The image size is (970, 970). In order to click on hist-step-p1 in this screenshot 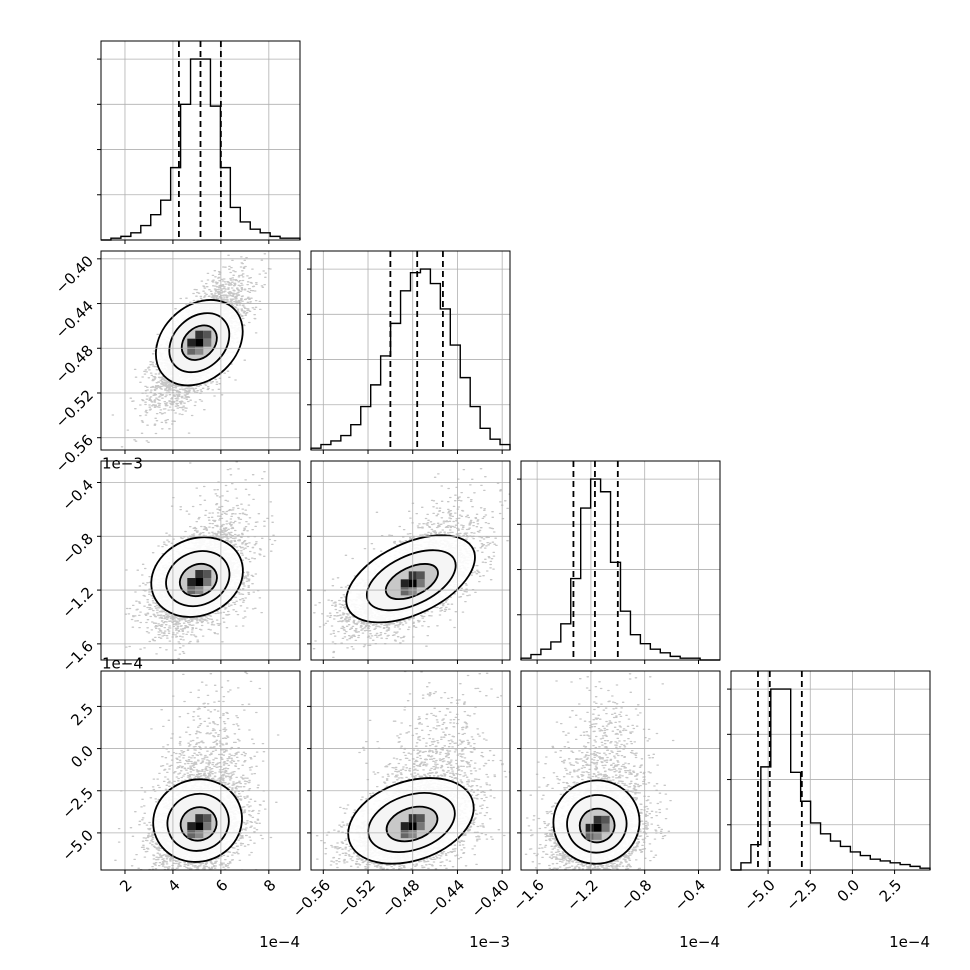, I will do `click(410, 359)`.